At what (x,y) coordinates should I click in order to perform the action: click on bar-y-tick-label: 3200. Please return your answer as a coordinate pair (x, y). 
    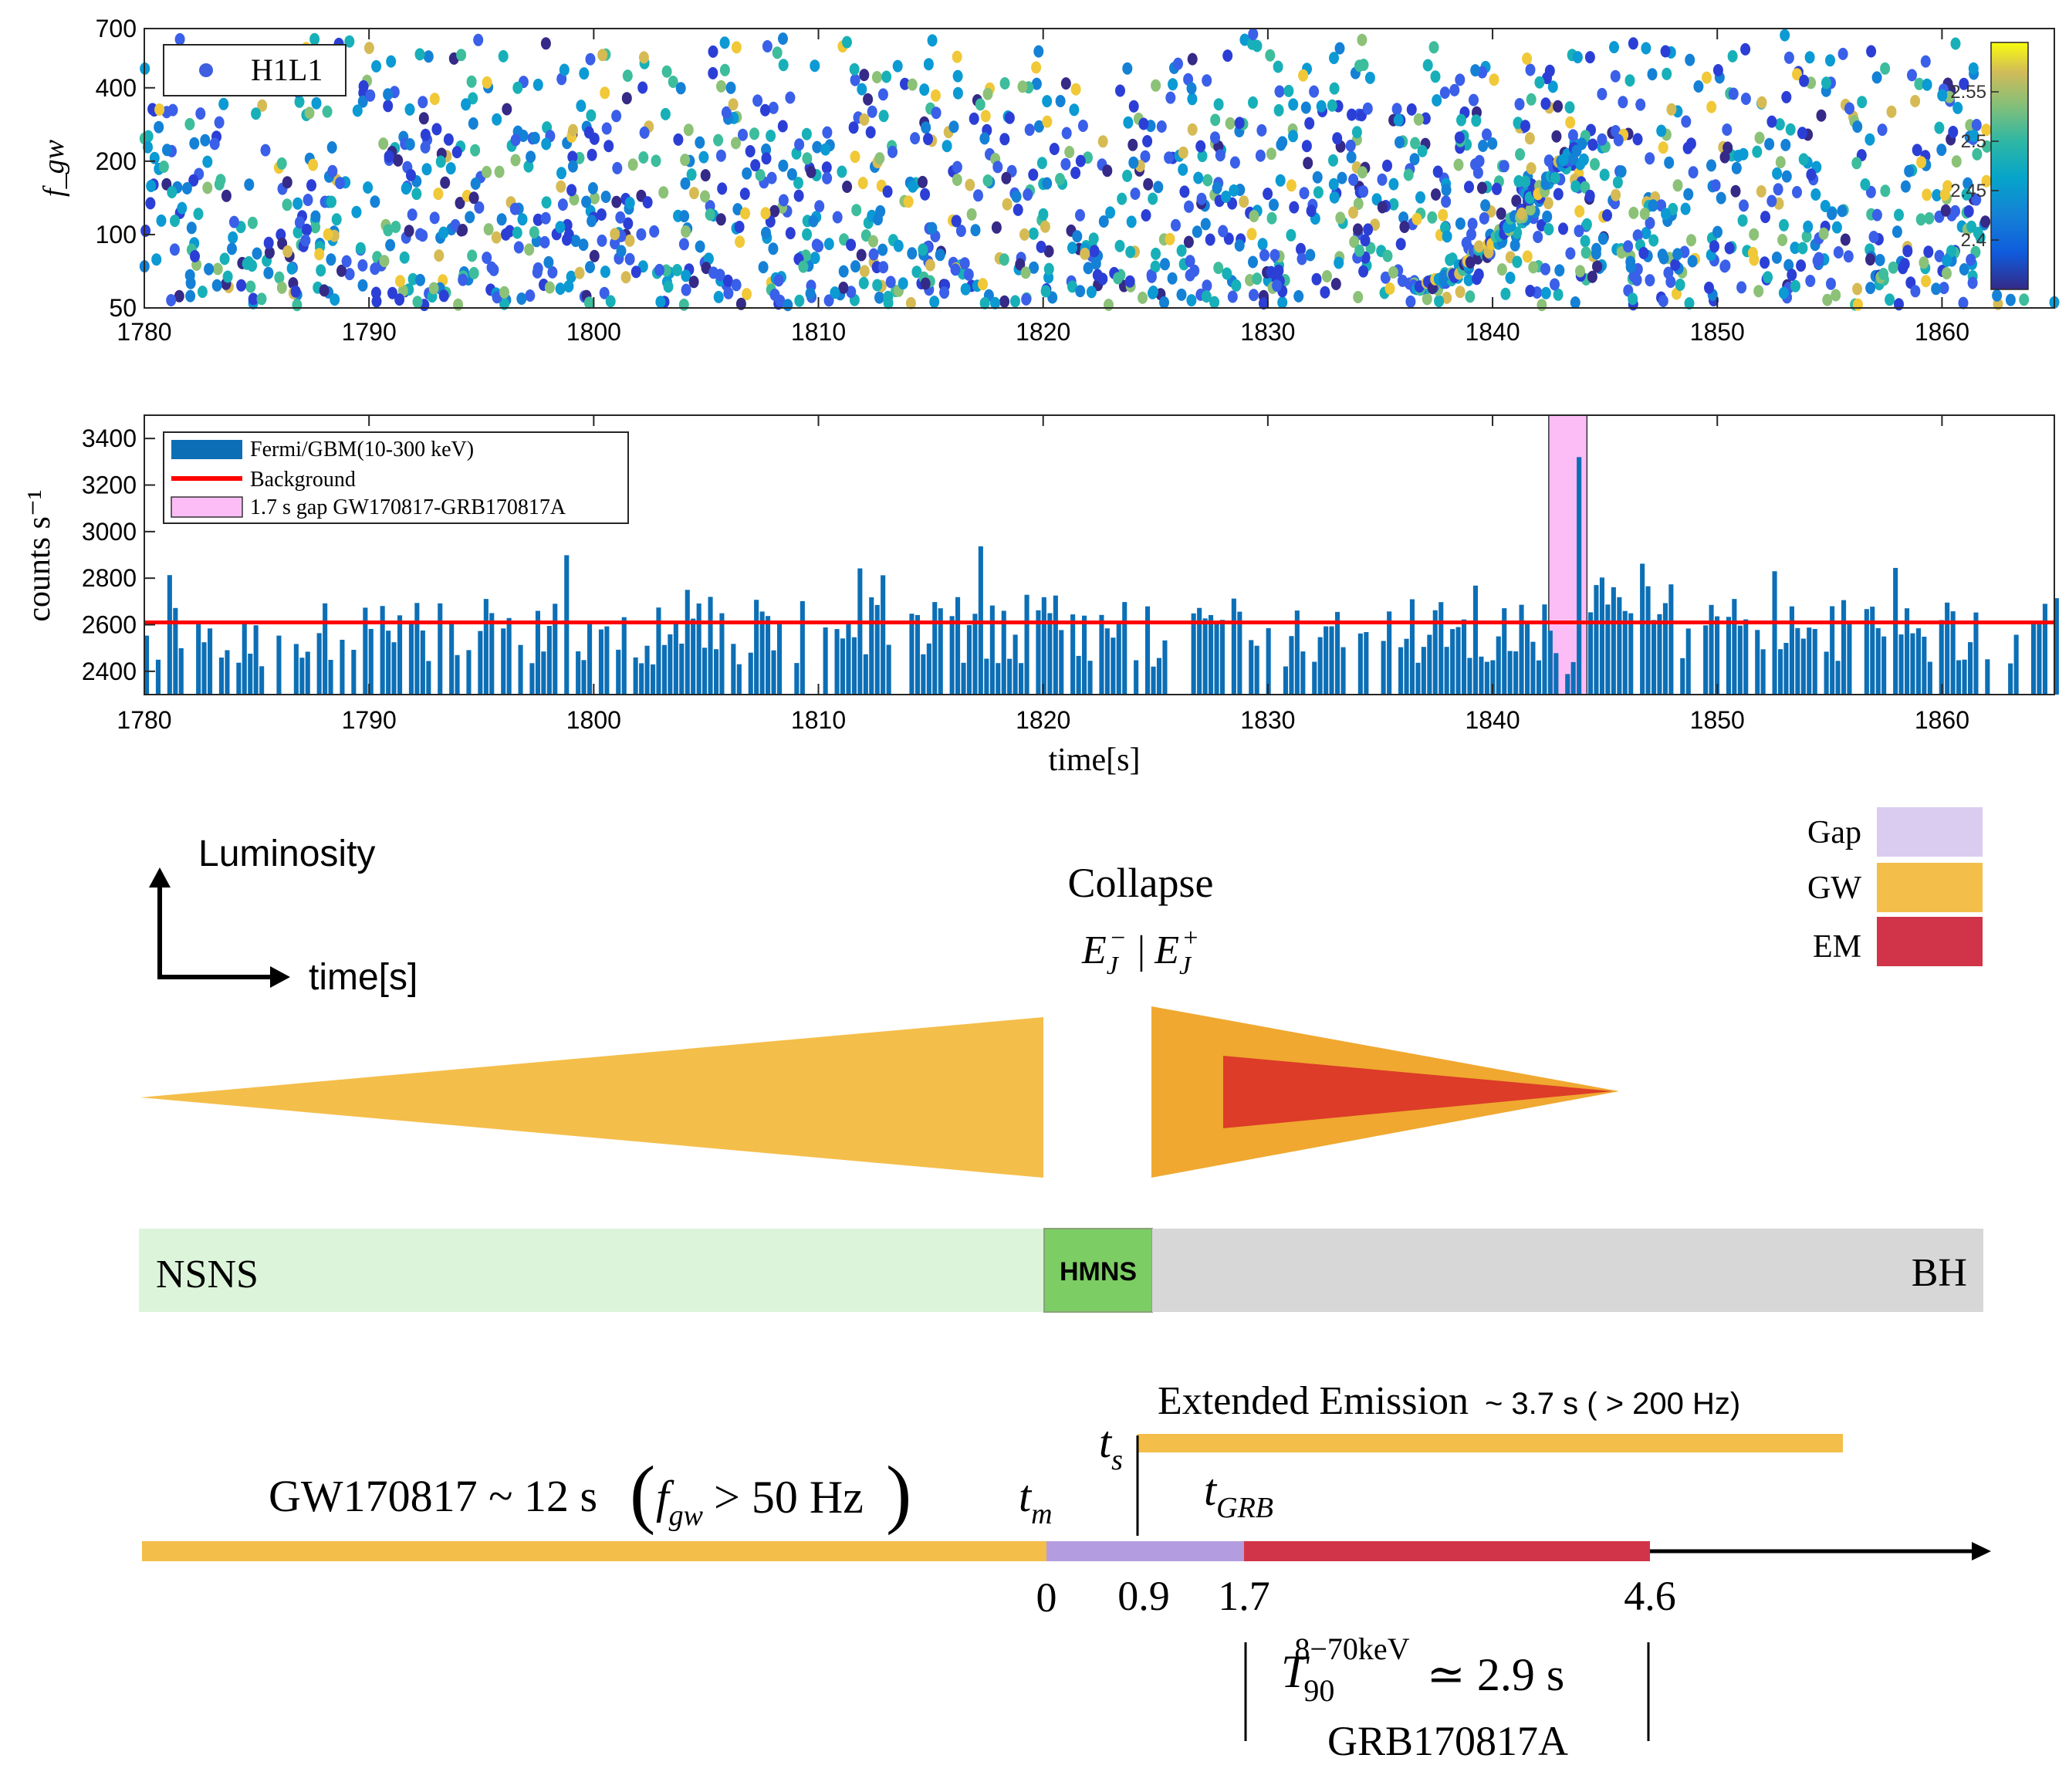
    Looking at the image, I should click on (109, 485).